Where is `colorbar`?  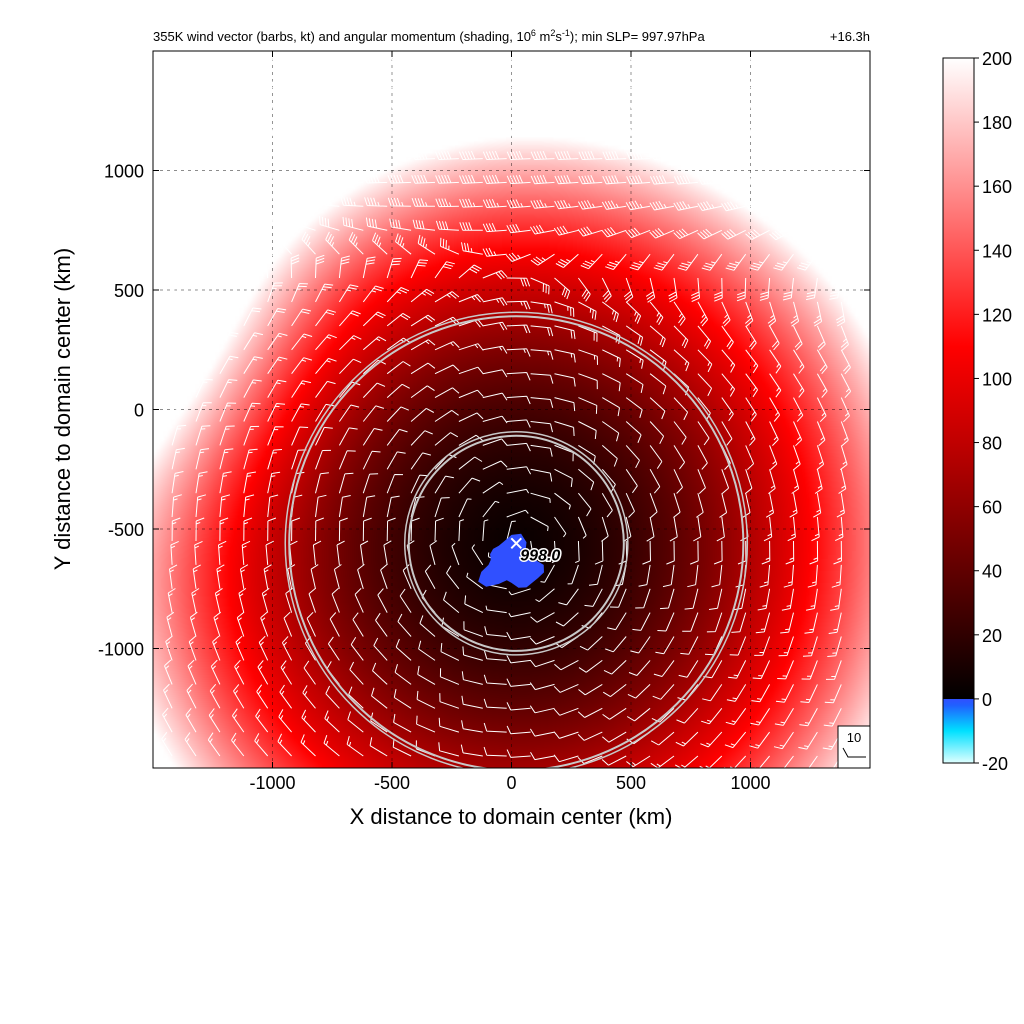
colorbar is located at coordinates (958, 410).